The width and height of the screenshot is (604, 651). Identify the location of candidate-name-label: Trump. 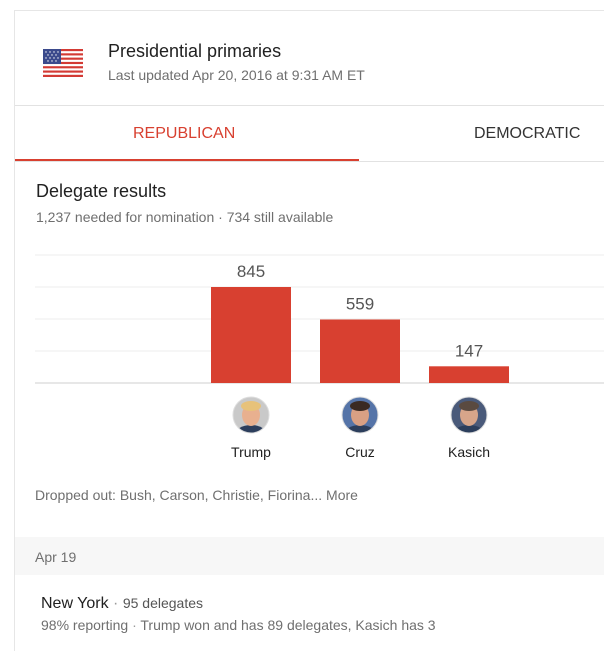
(251, 452).